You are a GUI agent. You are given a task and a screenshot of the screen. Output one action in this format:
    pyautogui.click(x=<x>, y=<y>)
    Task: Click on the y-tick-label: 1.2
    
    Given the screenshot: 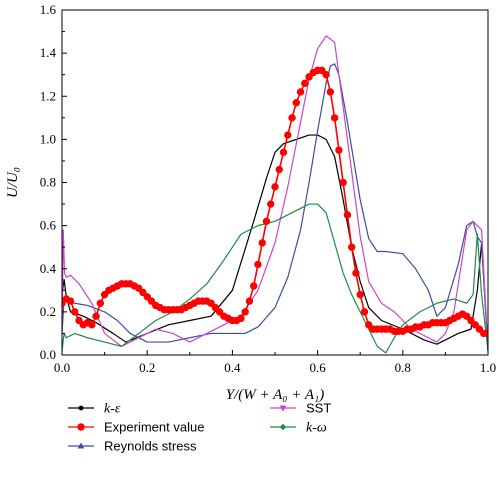 What is the action you would take?
    pyautogui.click(x=48, y=95)
    